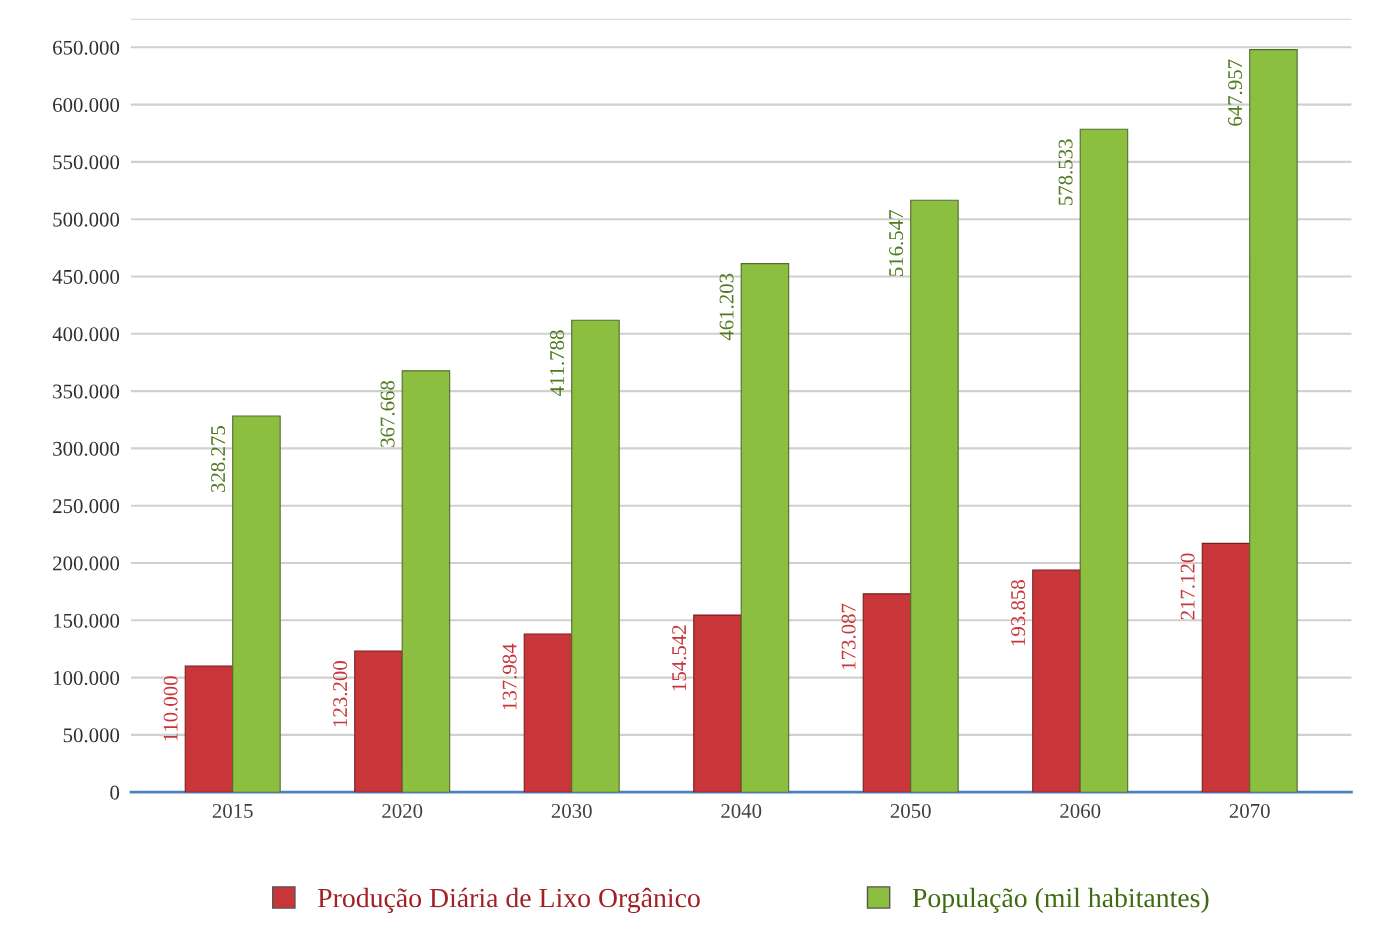 Image resolution: width=1379 pixels, height=932 pixels. I want to click on y-tick-label: 400.000, so click(86, 334).